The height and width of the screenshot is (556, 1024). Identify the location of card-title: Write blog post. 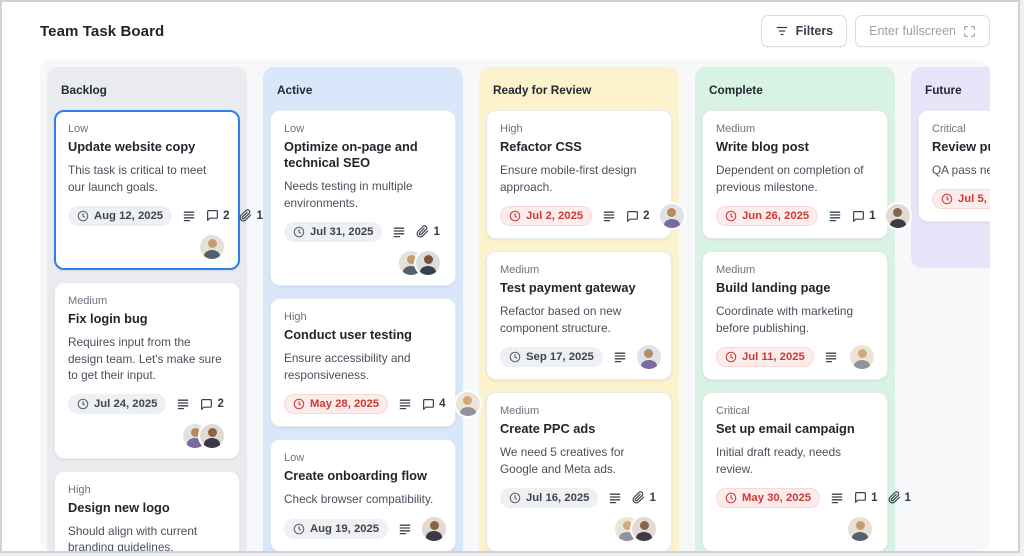
(762, 146).